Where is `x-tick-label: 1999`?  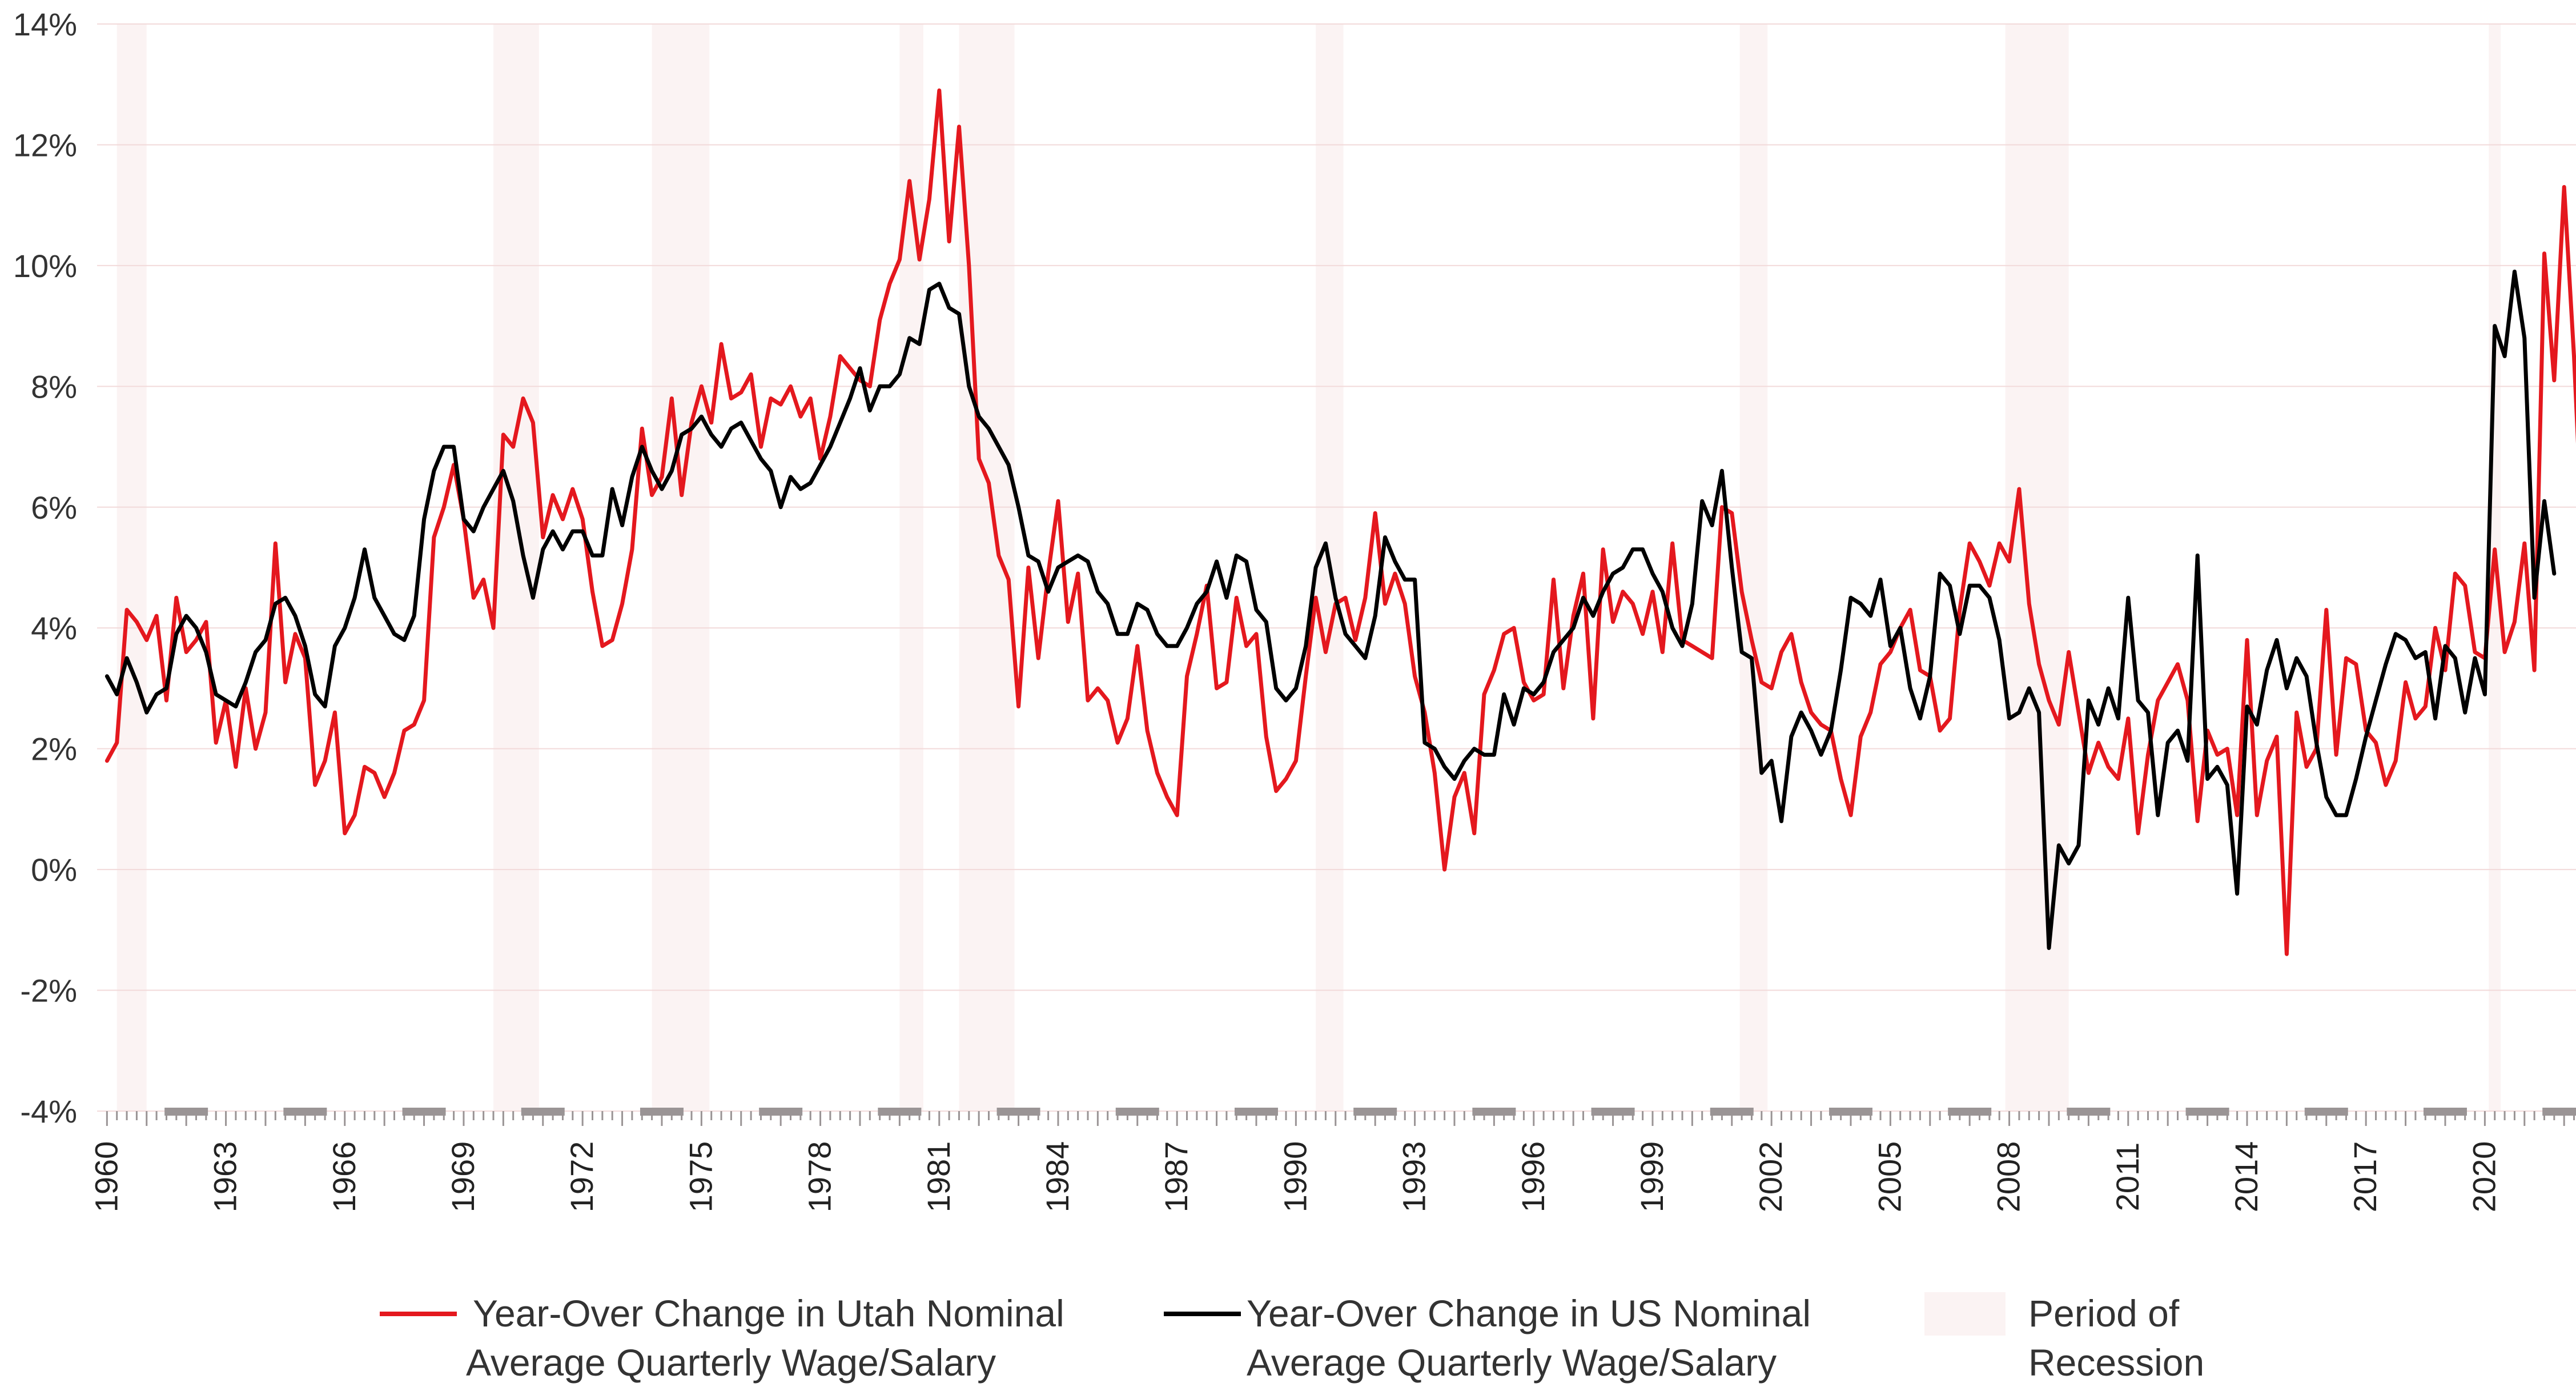
x-tick-label: 1999 is located at coordinates (1652, 1177).